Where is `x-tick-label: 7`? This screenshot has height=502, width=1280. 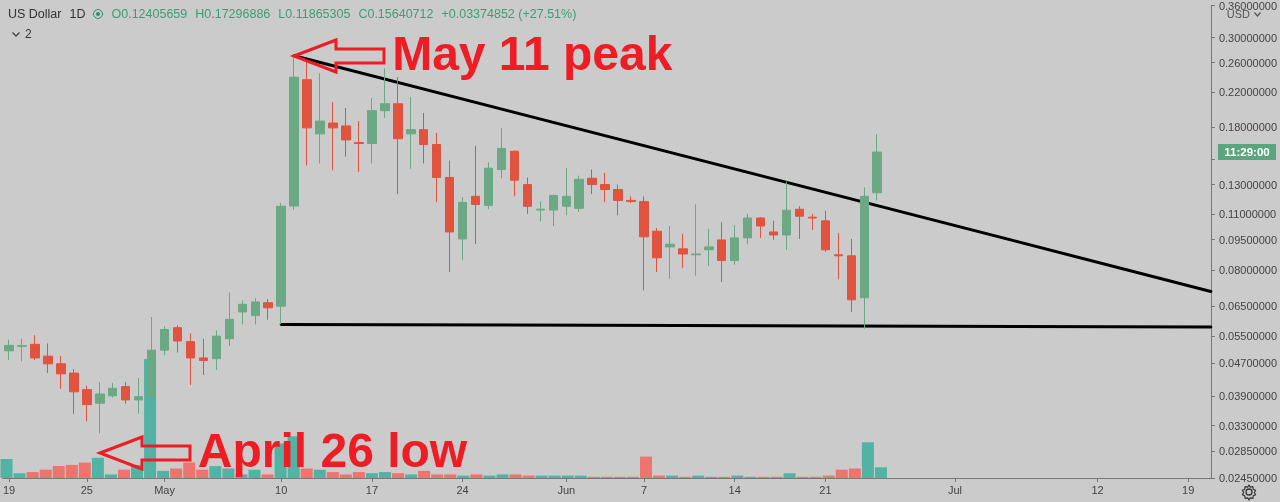 x-tick-label: 7 is located at coordinates (644, 489).